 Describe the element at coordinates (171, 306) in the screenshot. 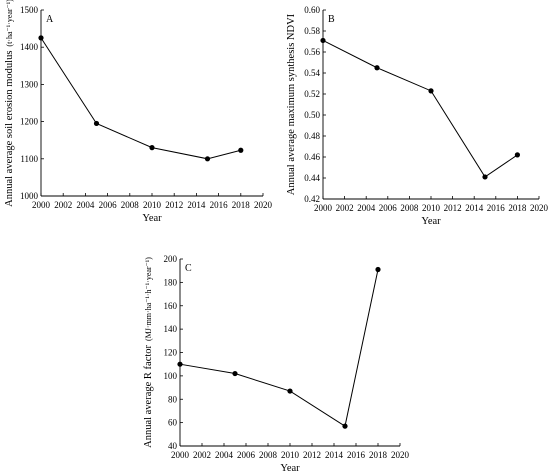

I see `y-tick-label: 160` at that location.